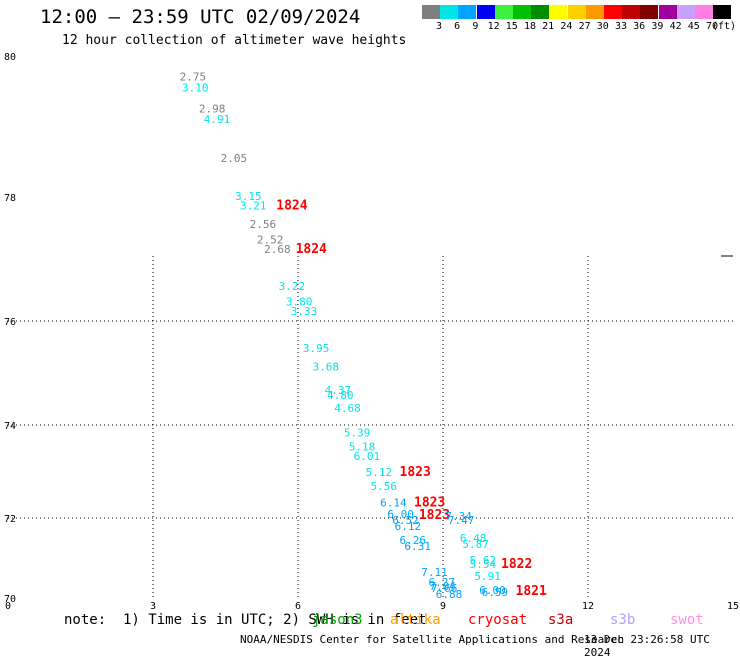 The width and height of the screenshot is (740, 659). I want to click on color-scale-label: 33, so click(621, 26).